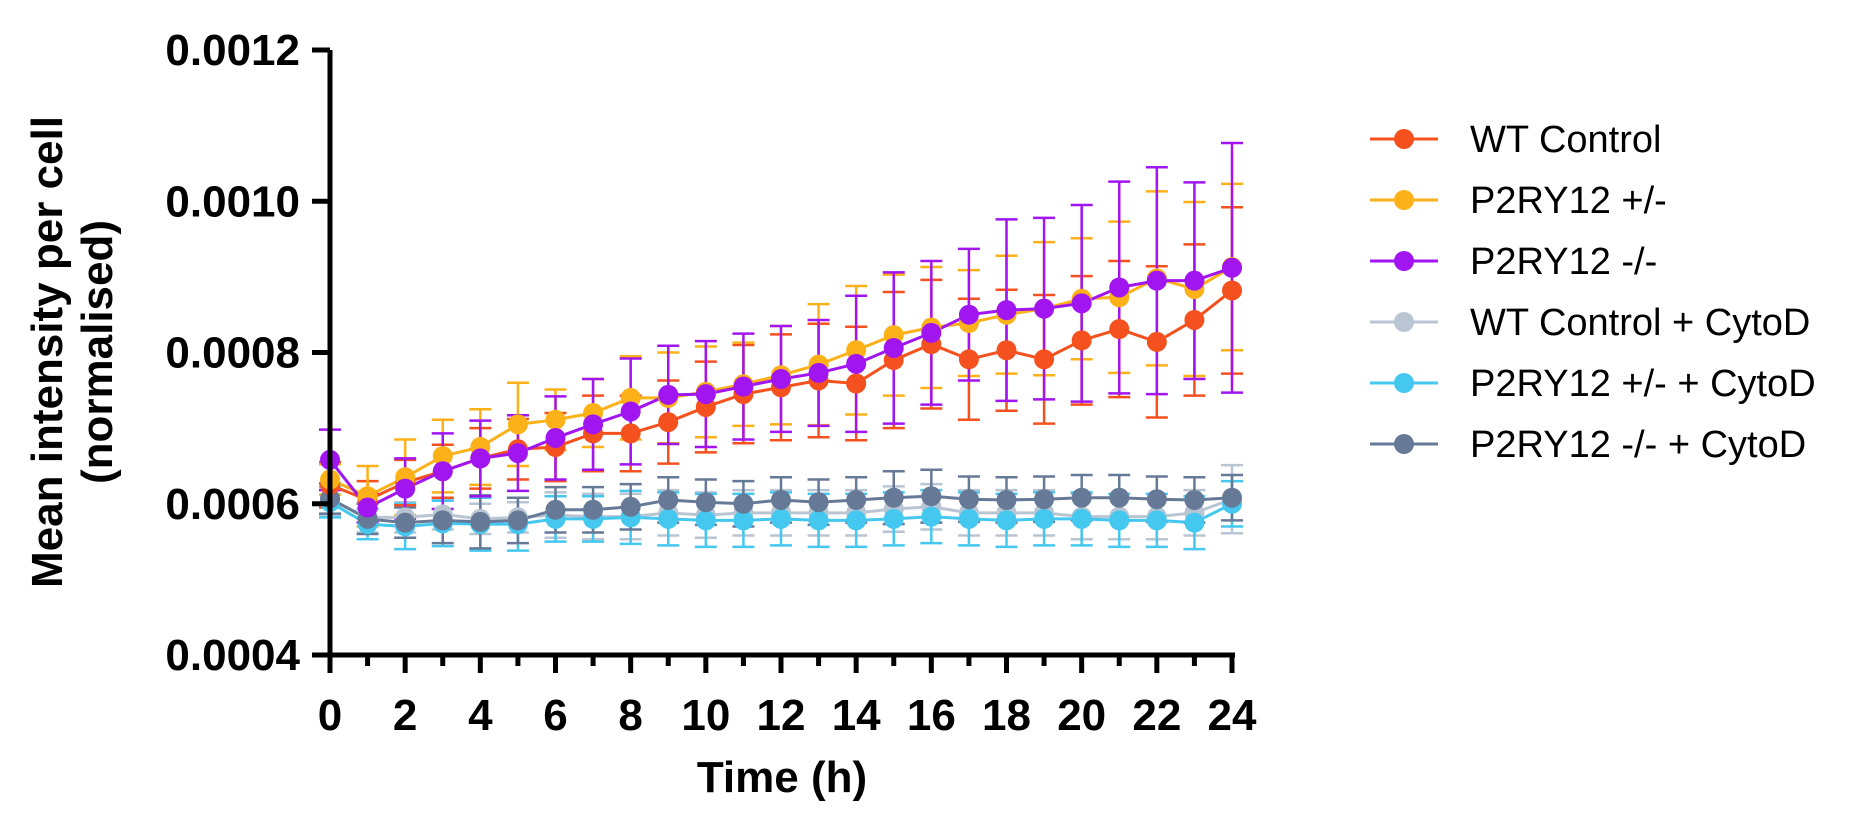 The width and height of the screenshot is (1851, 821). I want to click on x-tick-label: 0, so click(330, 715).